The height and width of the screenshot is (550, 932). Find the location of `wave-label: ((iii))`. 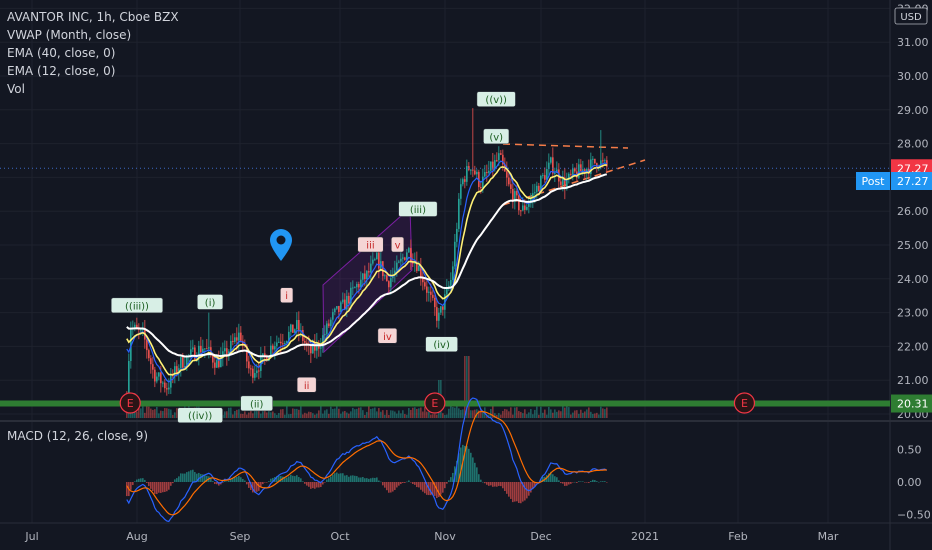

wave-label: ((iii)) is located at coordinates (137, 305).